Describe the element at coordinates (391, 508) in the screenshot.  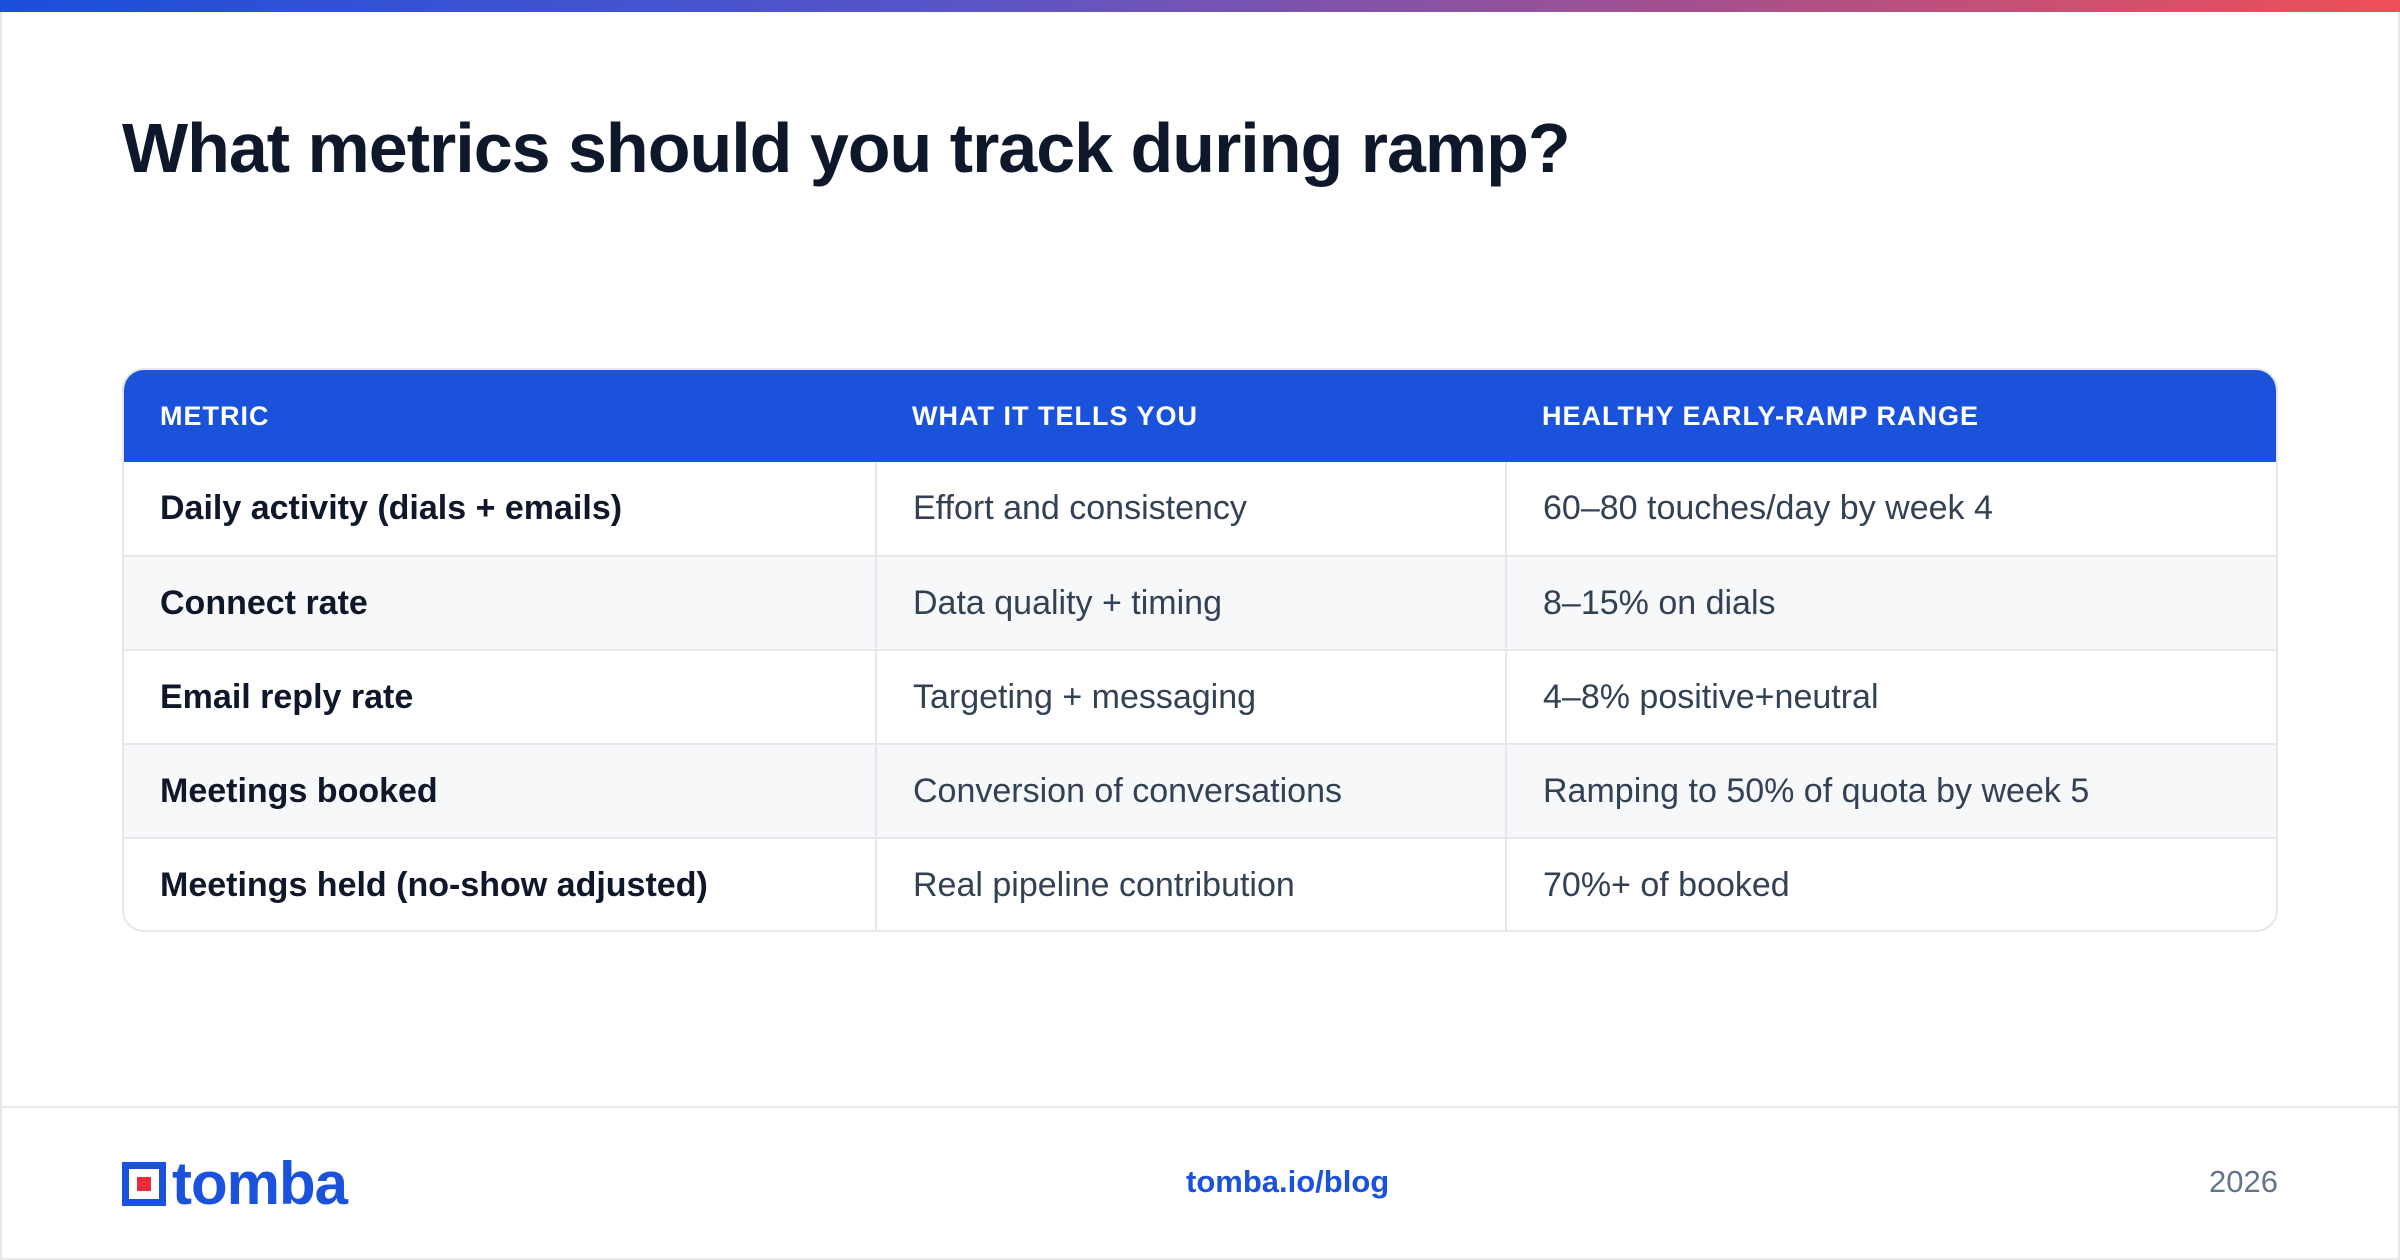
I see `metric-cell: Daily activity (dials + emails)` at that location.